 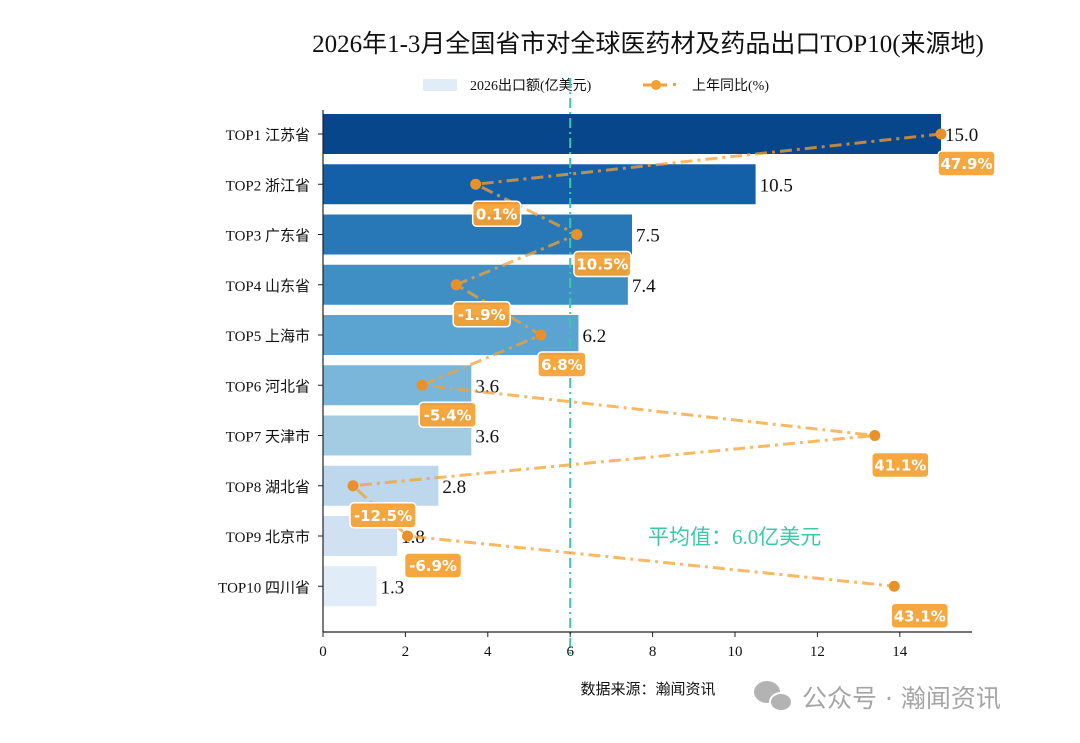 I want to click on watermark: 公众号 · 瀚闻资讯, so click(x=877, y=697).